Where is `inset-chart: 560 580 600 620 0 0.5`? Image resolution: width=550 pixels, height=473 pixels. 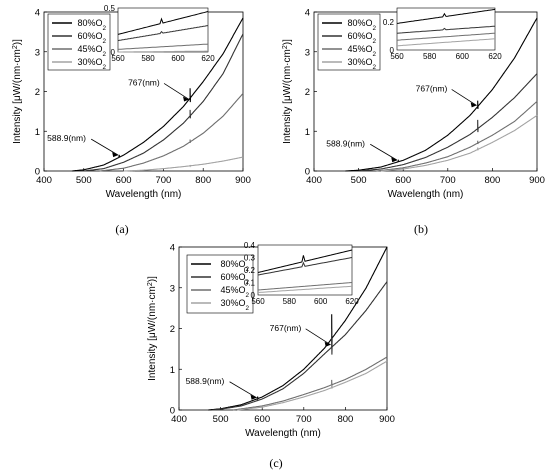
inset-chart: 560 580 600 620 0 0.5 is located at coordinates (159, 33).